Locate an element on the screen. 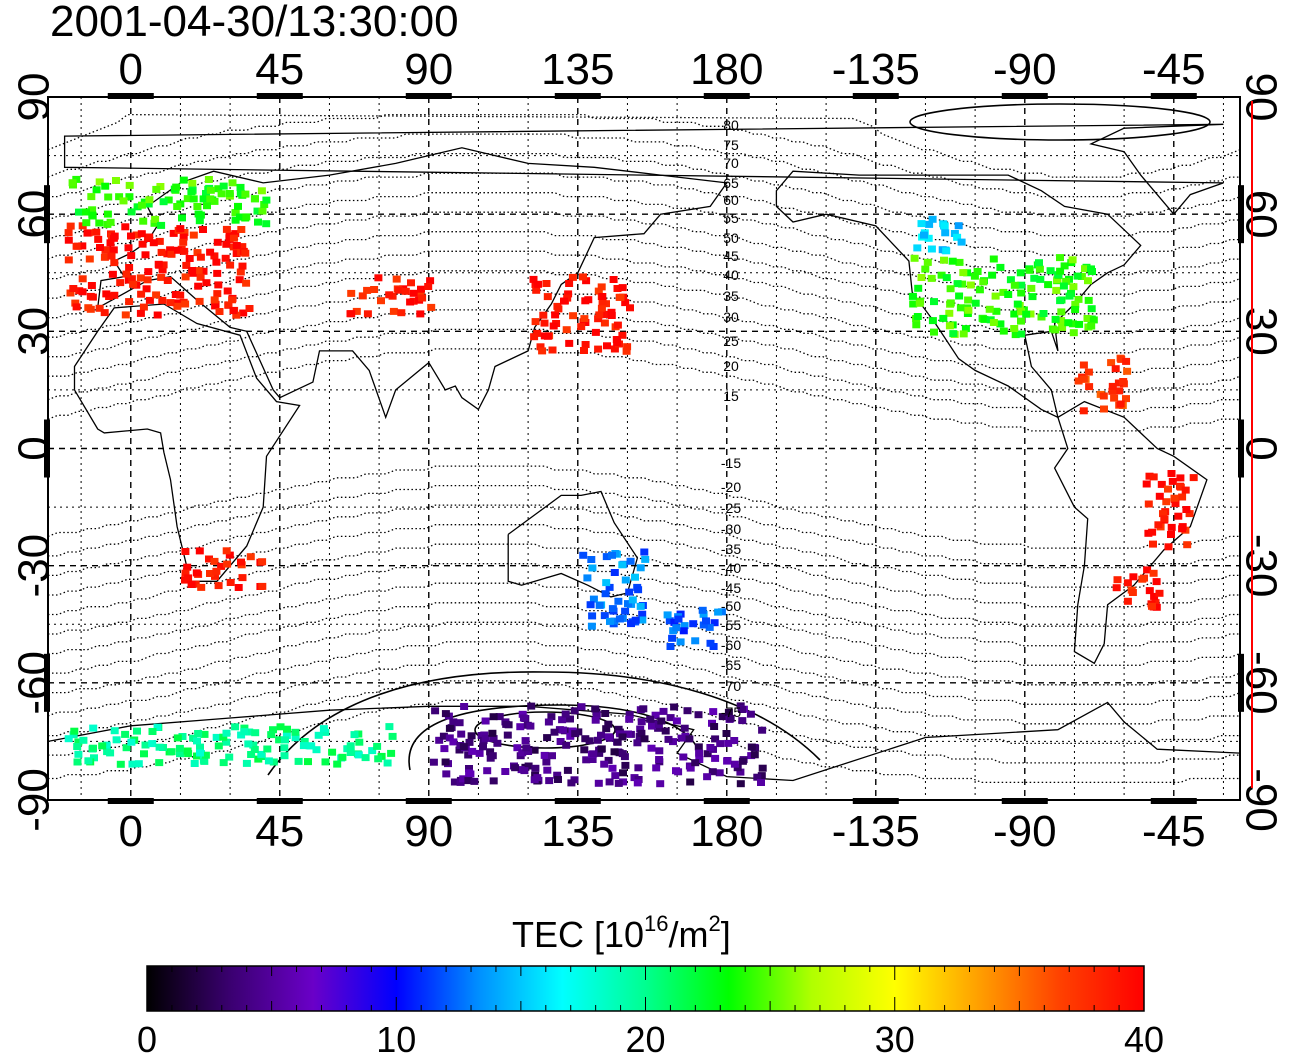  contour-label-15: 15 is located at coordinates (731, 396).